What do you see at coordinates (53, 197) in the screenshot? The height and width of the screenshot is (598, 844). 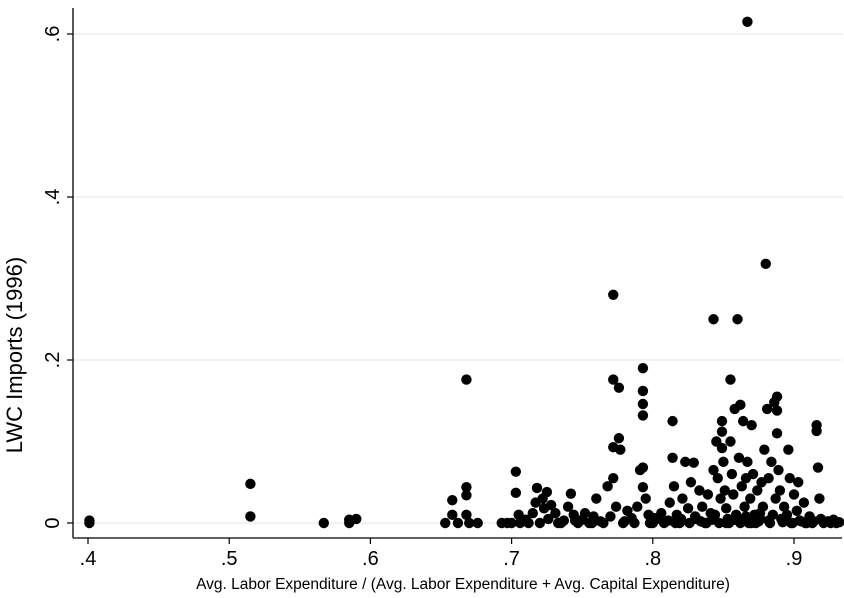 I see `y-tick-label: .4` at bounding box center [53, 197].